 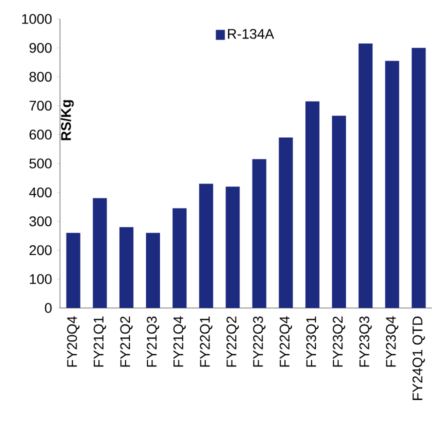 What do you see at coordinates (251, 33) in the screenshot?
I see `legend-label: R-134A` at bounding box center [251, 33].